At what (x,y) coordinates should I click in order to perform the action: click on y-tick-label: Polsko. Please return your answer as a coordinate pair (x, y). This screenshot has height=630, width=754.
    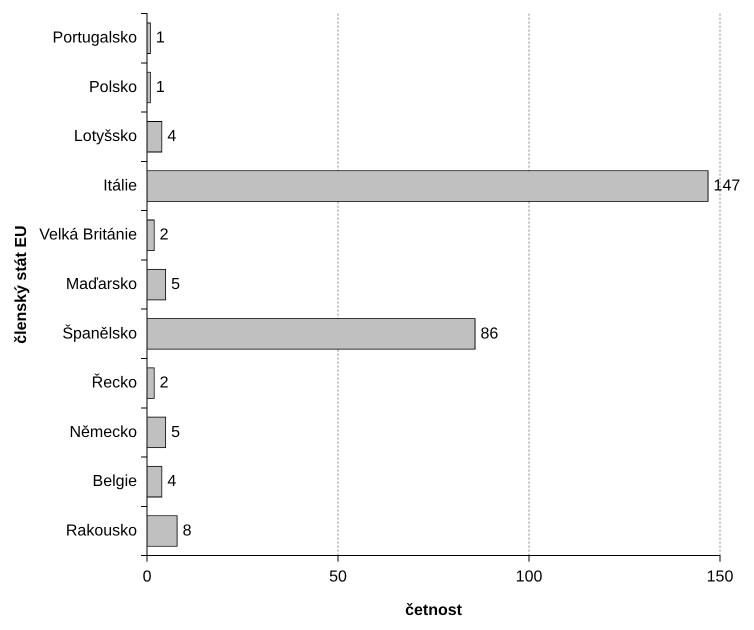
    Looking at the image, I should click on (113, 87).